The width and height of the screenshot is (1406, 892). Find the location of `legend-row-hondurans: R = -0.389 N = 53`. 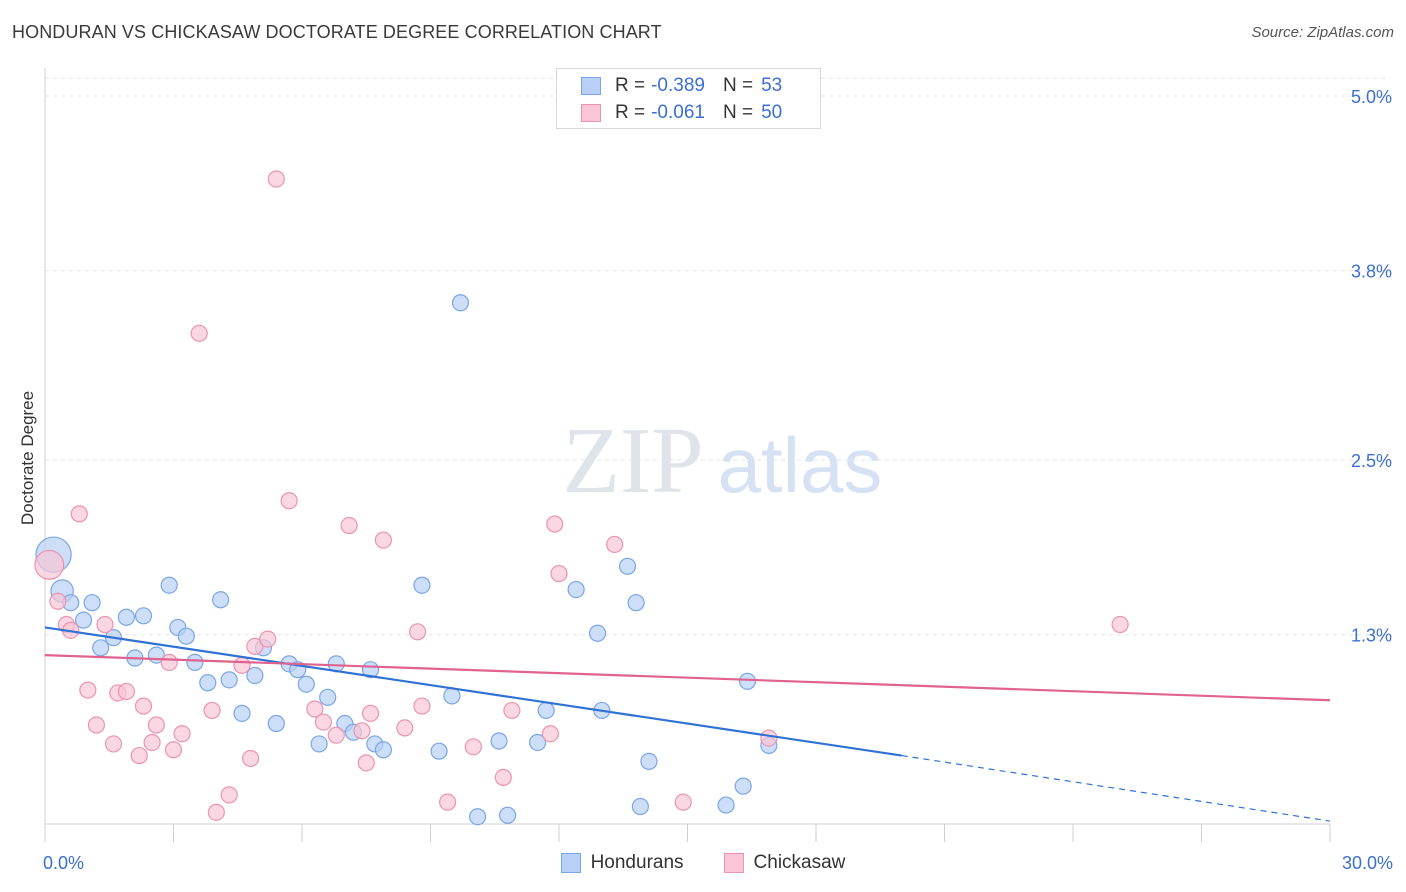

legend-row-hondurans: R = -0.389 N = 53 is located at coordinates (681, 86).